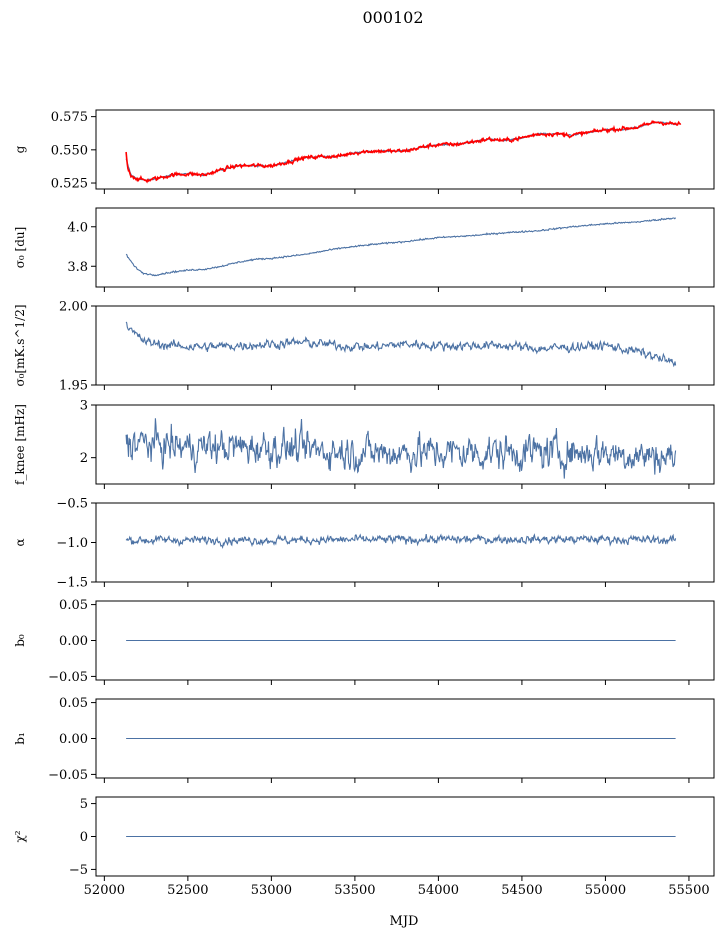 The width and height of the screenshot is (723, 936). Describe the element at coordinates (20, 836) in the screenshot. I see `y-axis-label-chi2: χ²` at that location.